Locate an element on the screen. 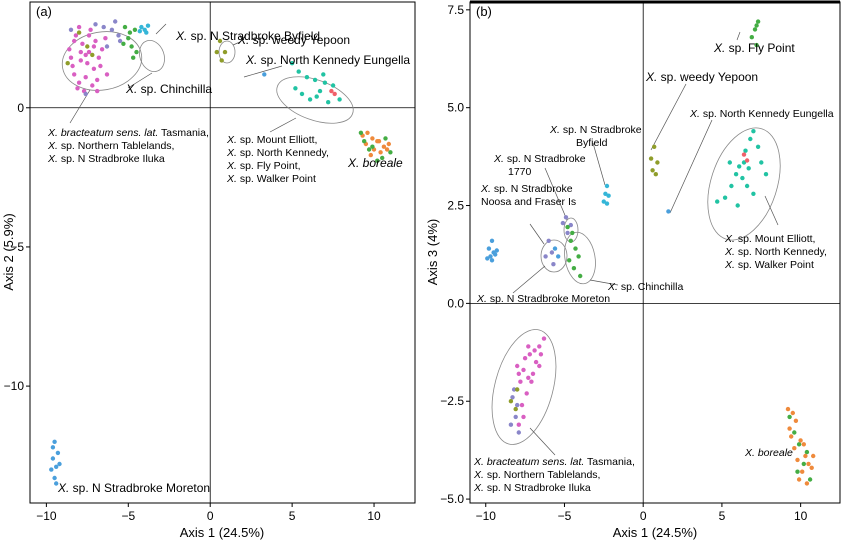 The width and height of the screenshot is (844, 541). annotation-label: X. sp. N Stradbroke is located at coordinates (539, 159).